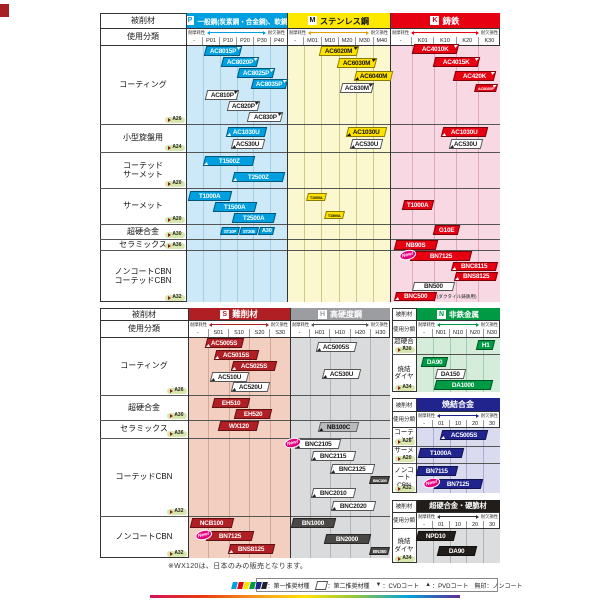  I want to click on grade-chip-label: AC810P, so click(222, 95).